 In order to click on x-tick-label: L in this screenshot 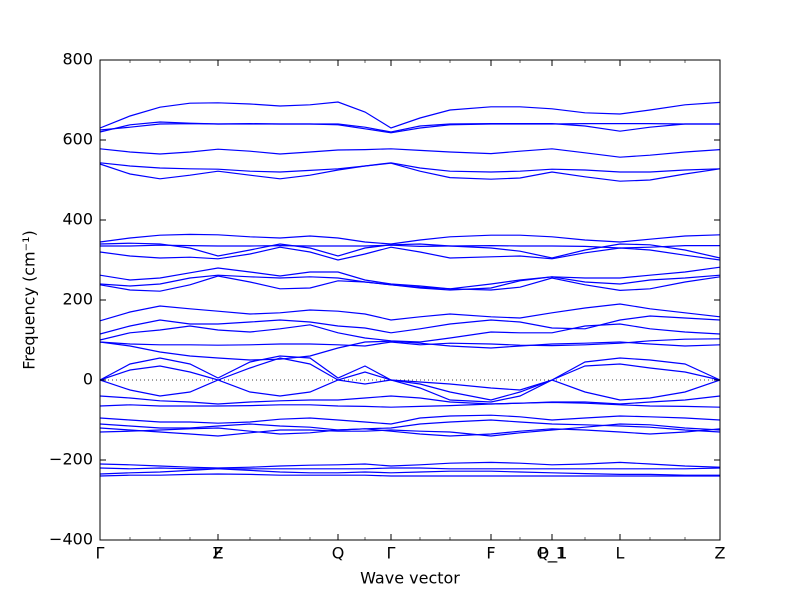, I will do `click(620, 553)`.